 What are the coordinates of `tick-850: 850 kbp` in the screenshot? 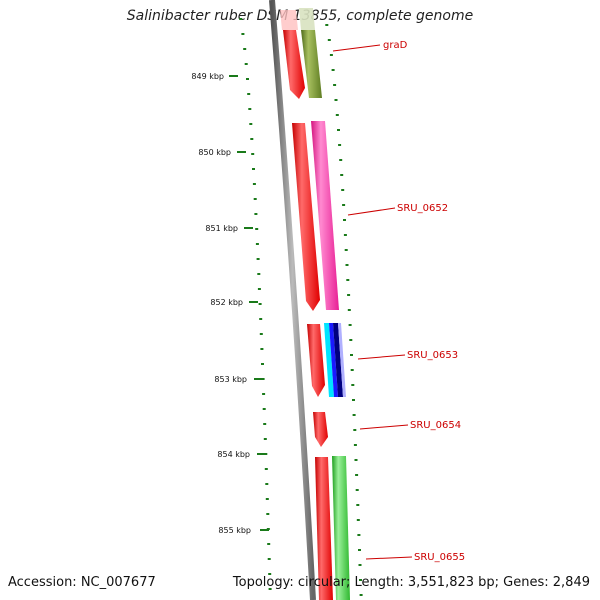 It's located at (222, 152).